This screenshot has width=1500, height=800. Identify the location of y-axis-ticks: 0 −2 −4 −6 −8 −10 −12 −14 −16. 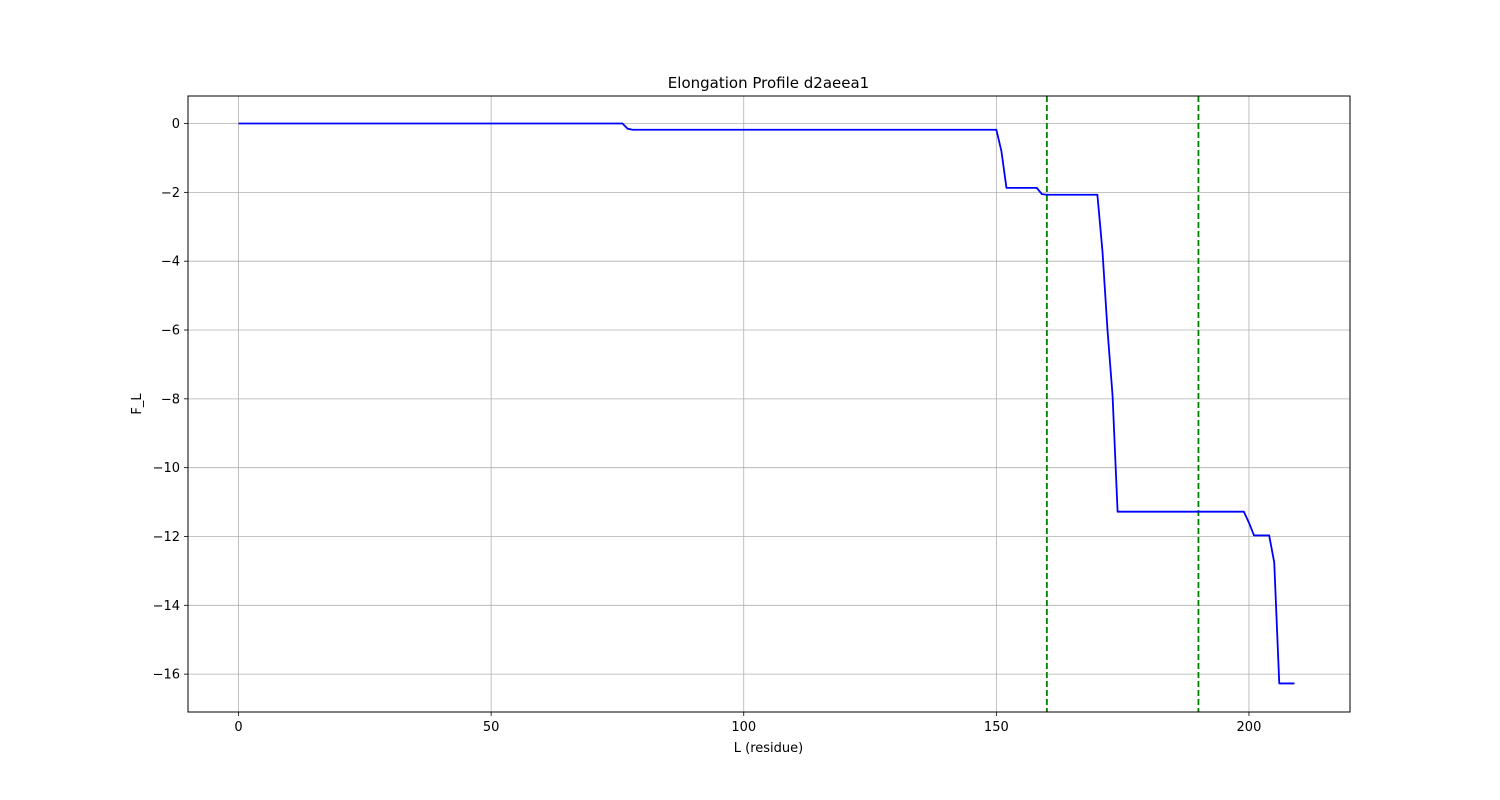
(170, 400).